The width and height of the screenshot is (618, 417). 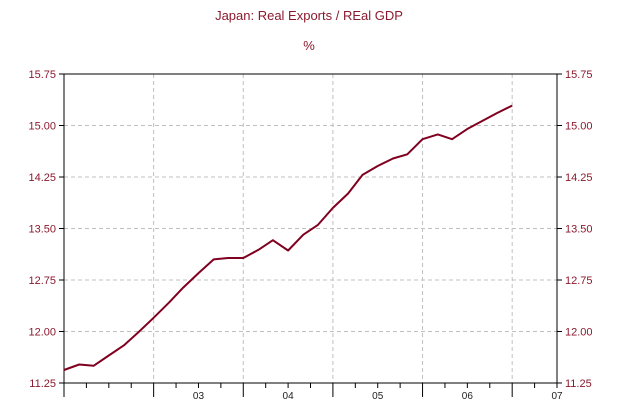 What do you see at coordinates (42, 127) in the screenshot?
I see `y-tick-label-left: 15.00` at bounding box center [42, 127].